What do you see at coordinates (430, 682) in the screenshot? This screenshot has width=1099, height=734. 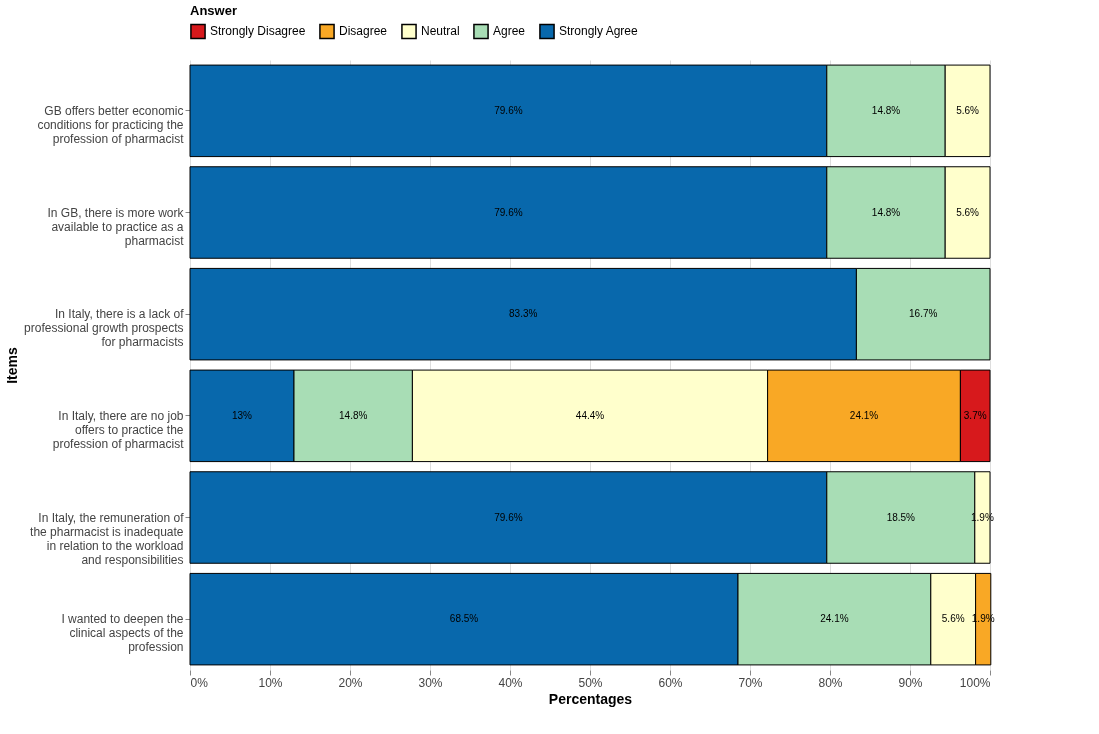 I see `x-tick-label: 30%` at bounding box center [430, 682].